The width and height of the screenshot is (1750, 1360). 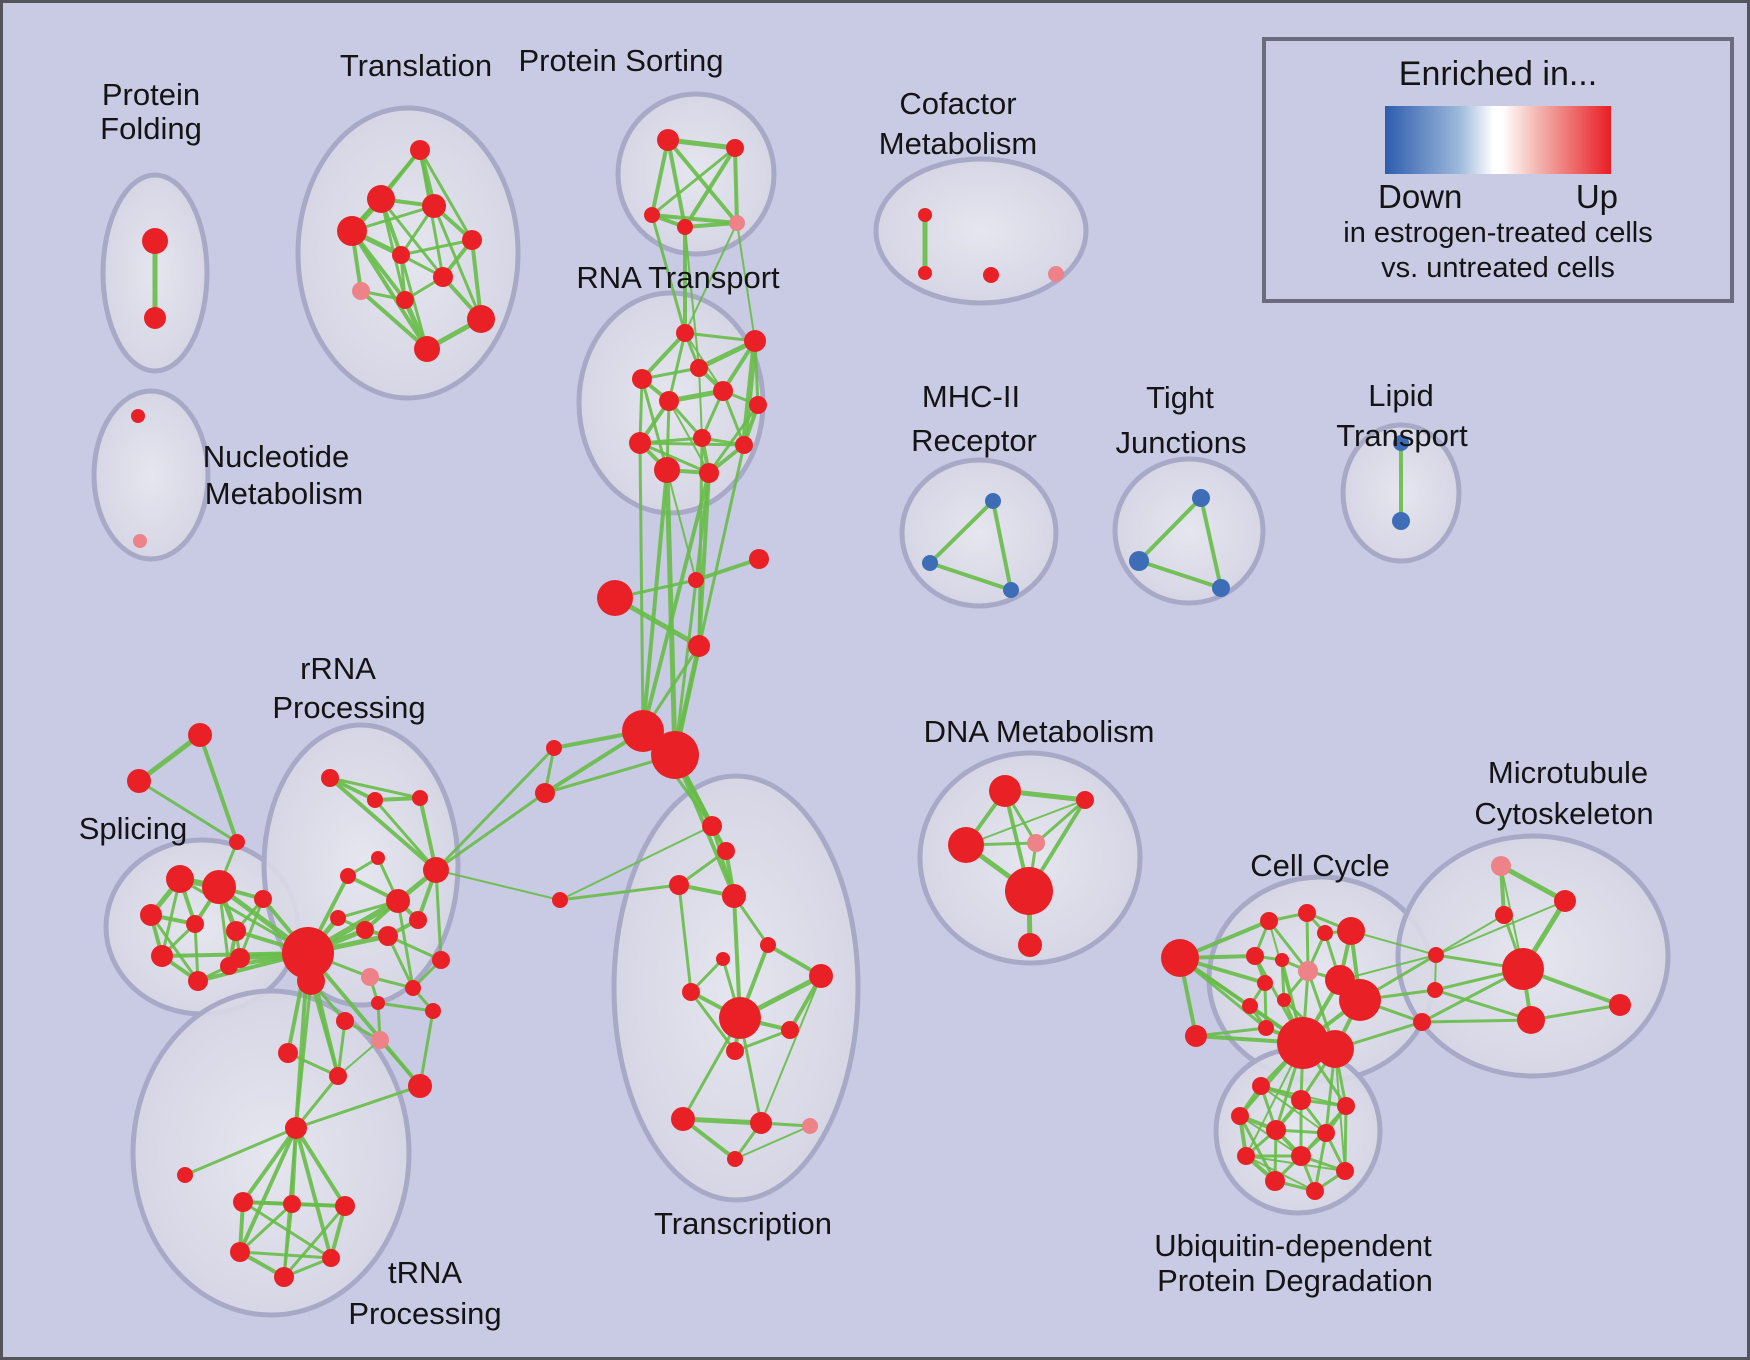 I want to click on cluster-ellipse-nucleotide-metabolism, so click(x=151, y=475).